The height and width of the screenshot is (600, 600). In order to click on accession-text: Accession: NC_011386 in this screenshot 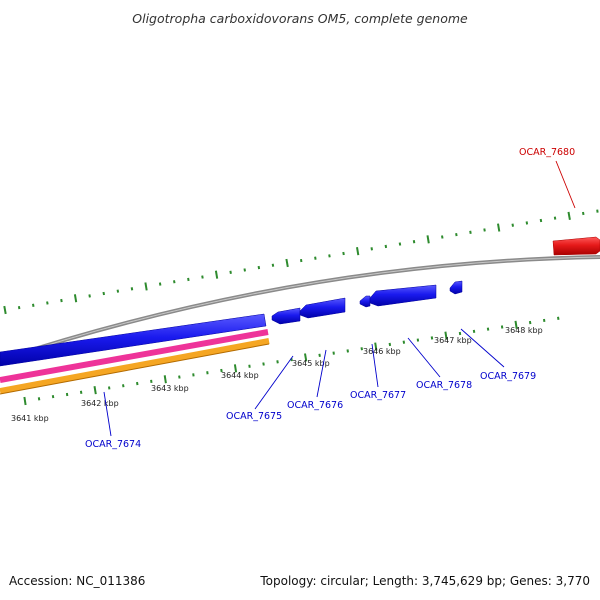, I will do `click(77, 581)`.